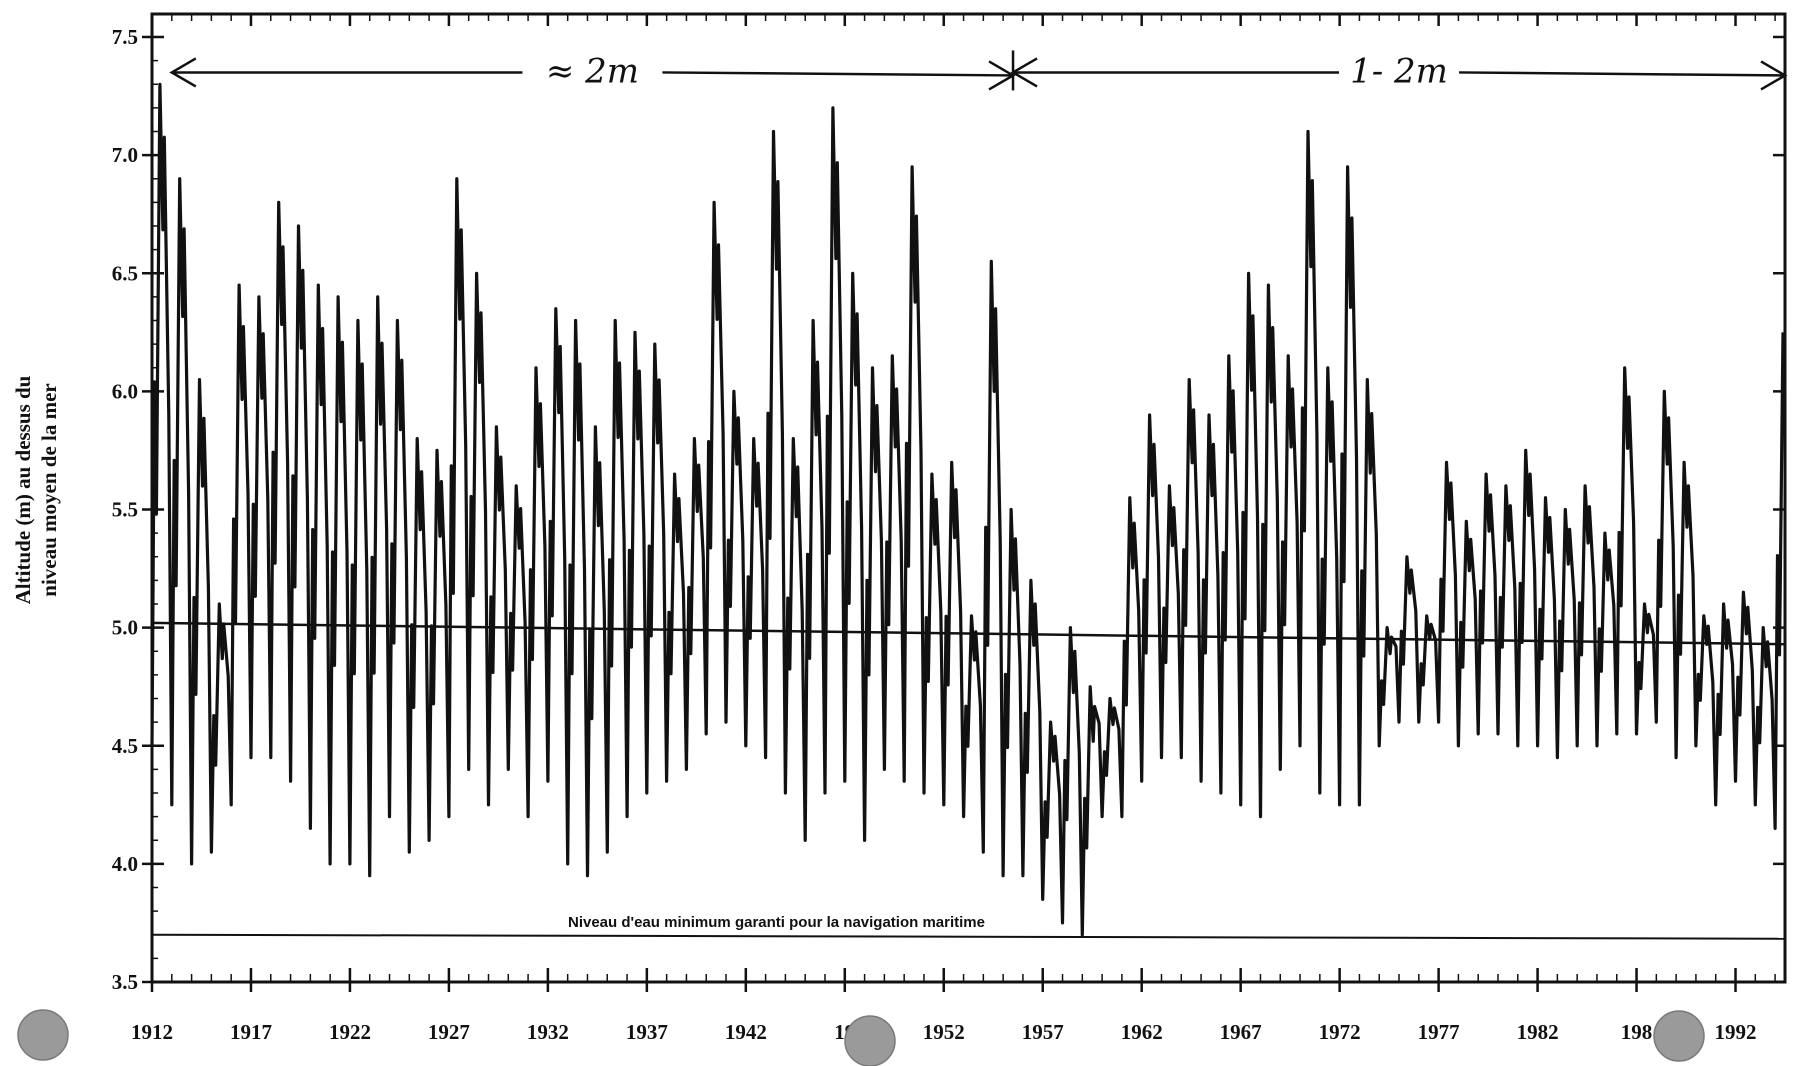 This screenshot has height=1066, width=1815. Describe the element at coordinates (1439, 1032) in the screenshot. I see `x-tick-label: 1977` at that location.